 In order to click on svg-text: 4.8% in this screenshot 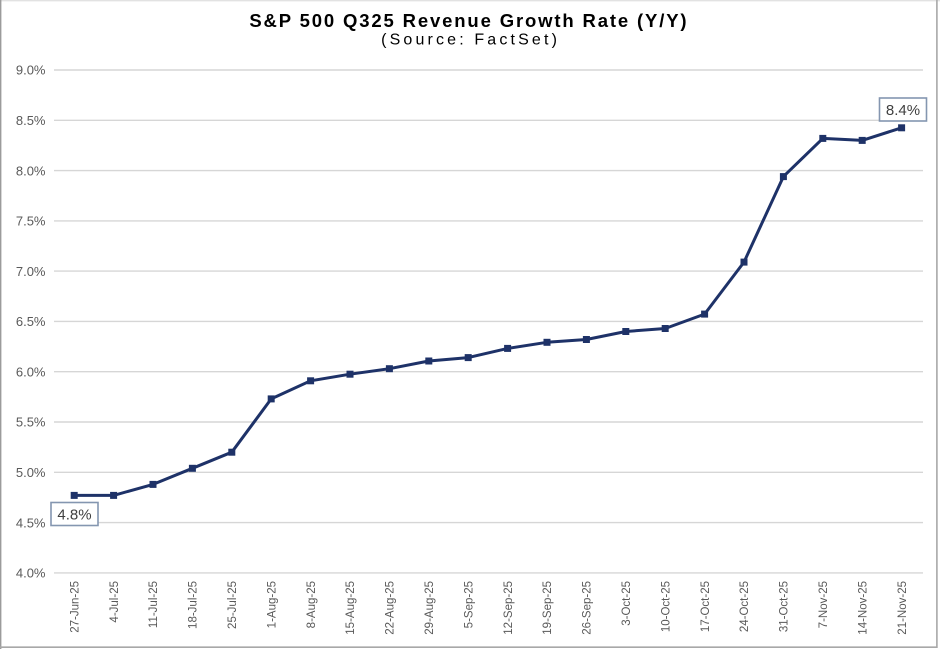, I will do `click(74, 515)`.